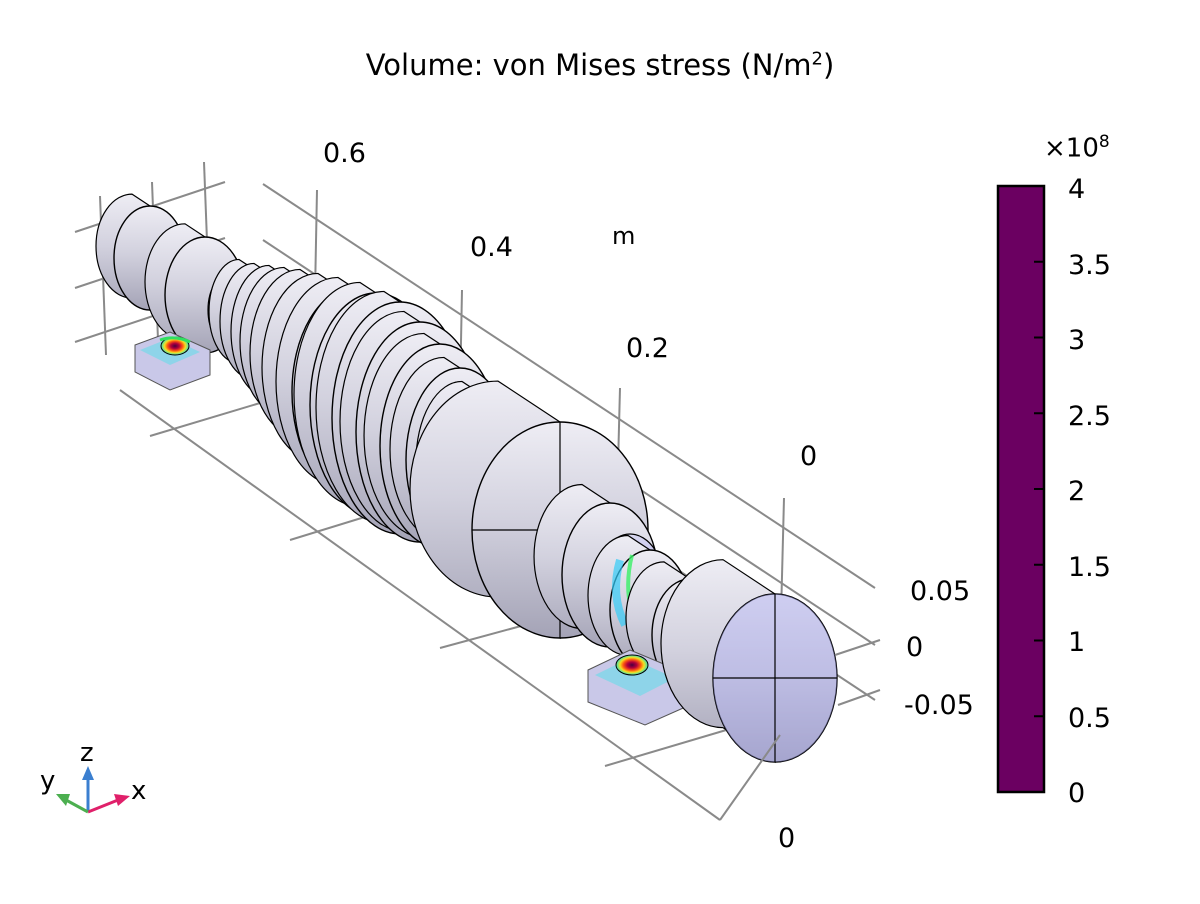  I want to click on bearing-hotspot, so click(632, 665).